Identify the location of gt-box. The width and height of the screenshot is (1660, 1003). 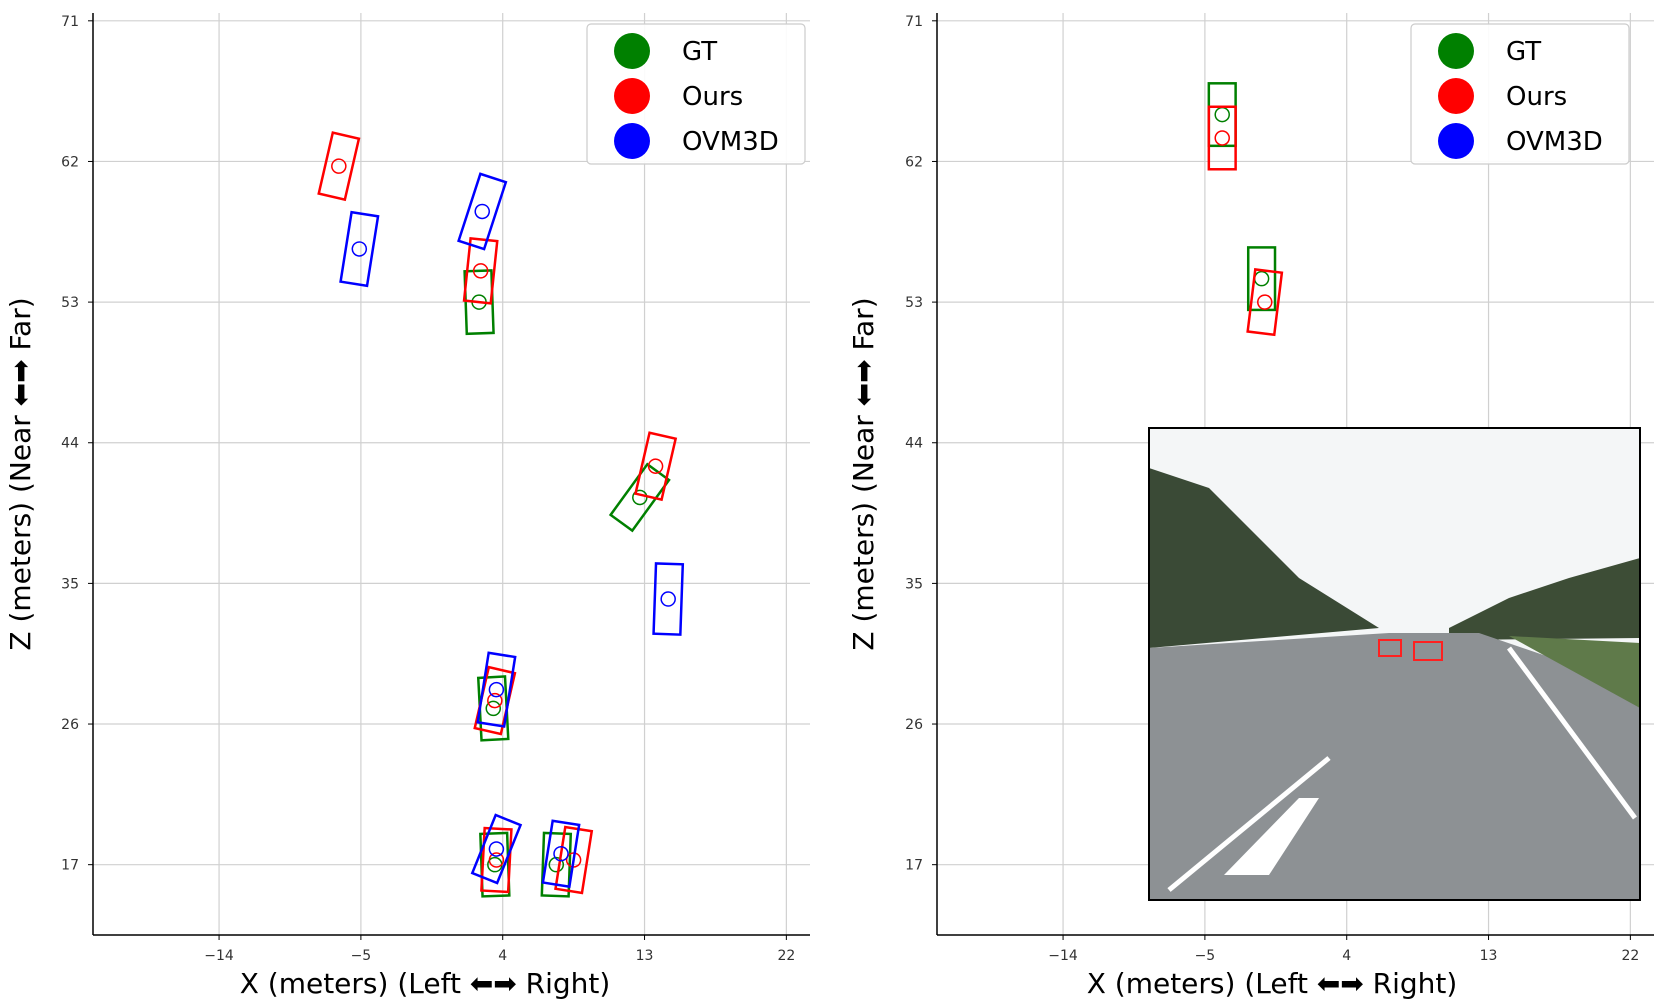
(1222, 115).